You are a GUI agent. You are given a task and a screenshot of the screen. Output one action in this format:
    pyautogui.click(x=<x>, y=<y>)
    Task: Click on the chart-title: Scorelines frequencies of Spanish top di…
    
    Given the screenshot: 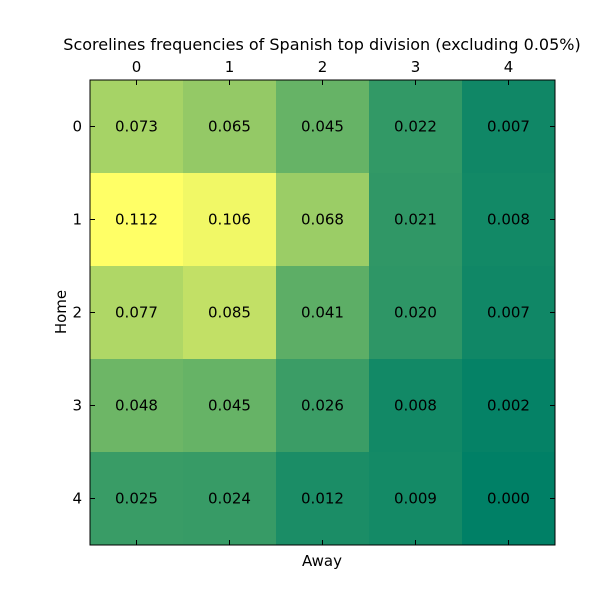 What is the action you would take?
    pyautogui.click(x=321, y=44)
    